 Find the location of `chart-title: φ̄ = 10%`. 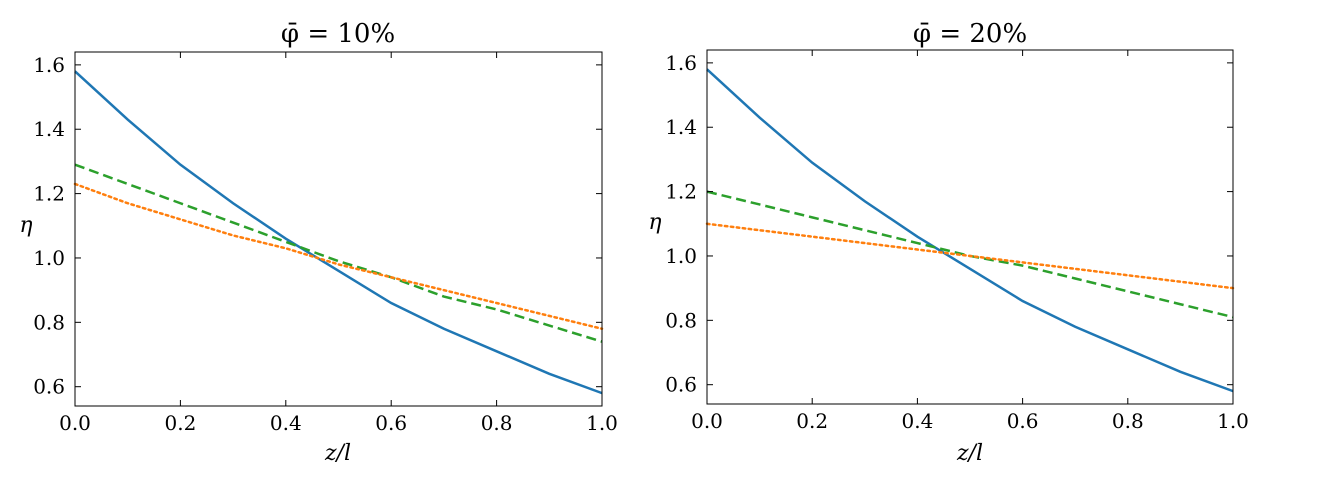

chart-title: φ̄ = 10% is located at coordinates (338, 34).